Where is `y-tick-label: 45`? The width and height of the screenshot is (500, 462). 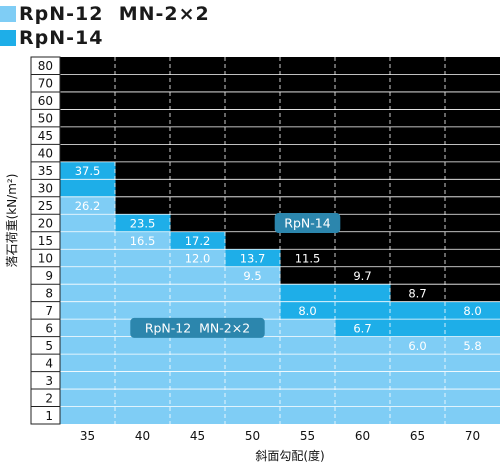
y-tick-label: 45 is located at coordinates (45, 136).